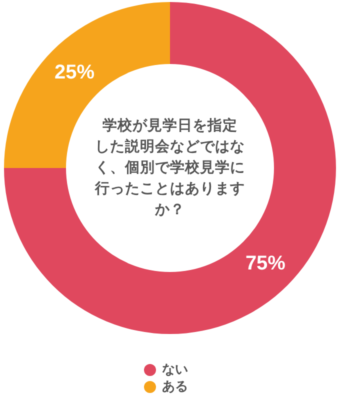 This screenshot has height=400, width=337. I want to click on data-label: 75%, so click(265, 263).